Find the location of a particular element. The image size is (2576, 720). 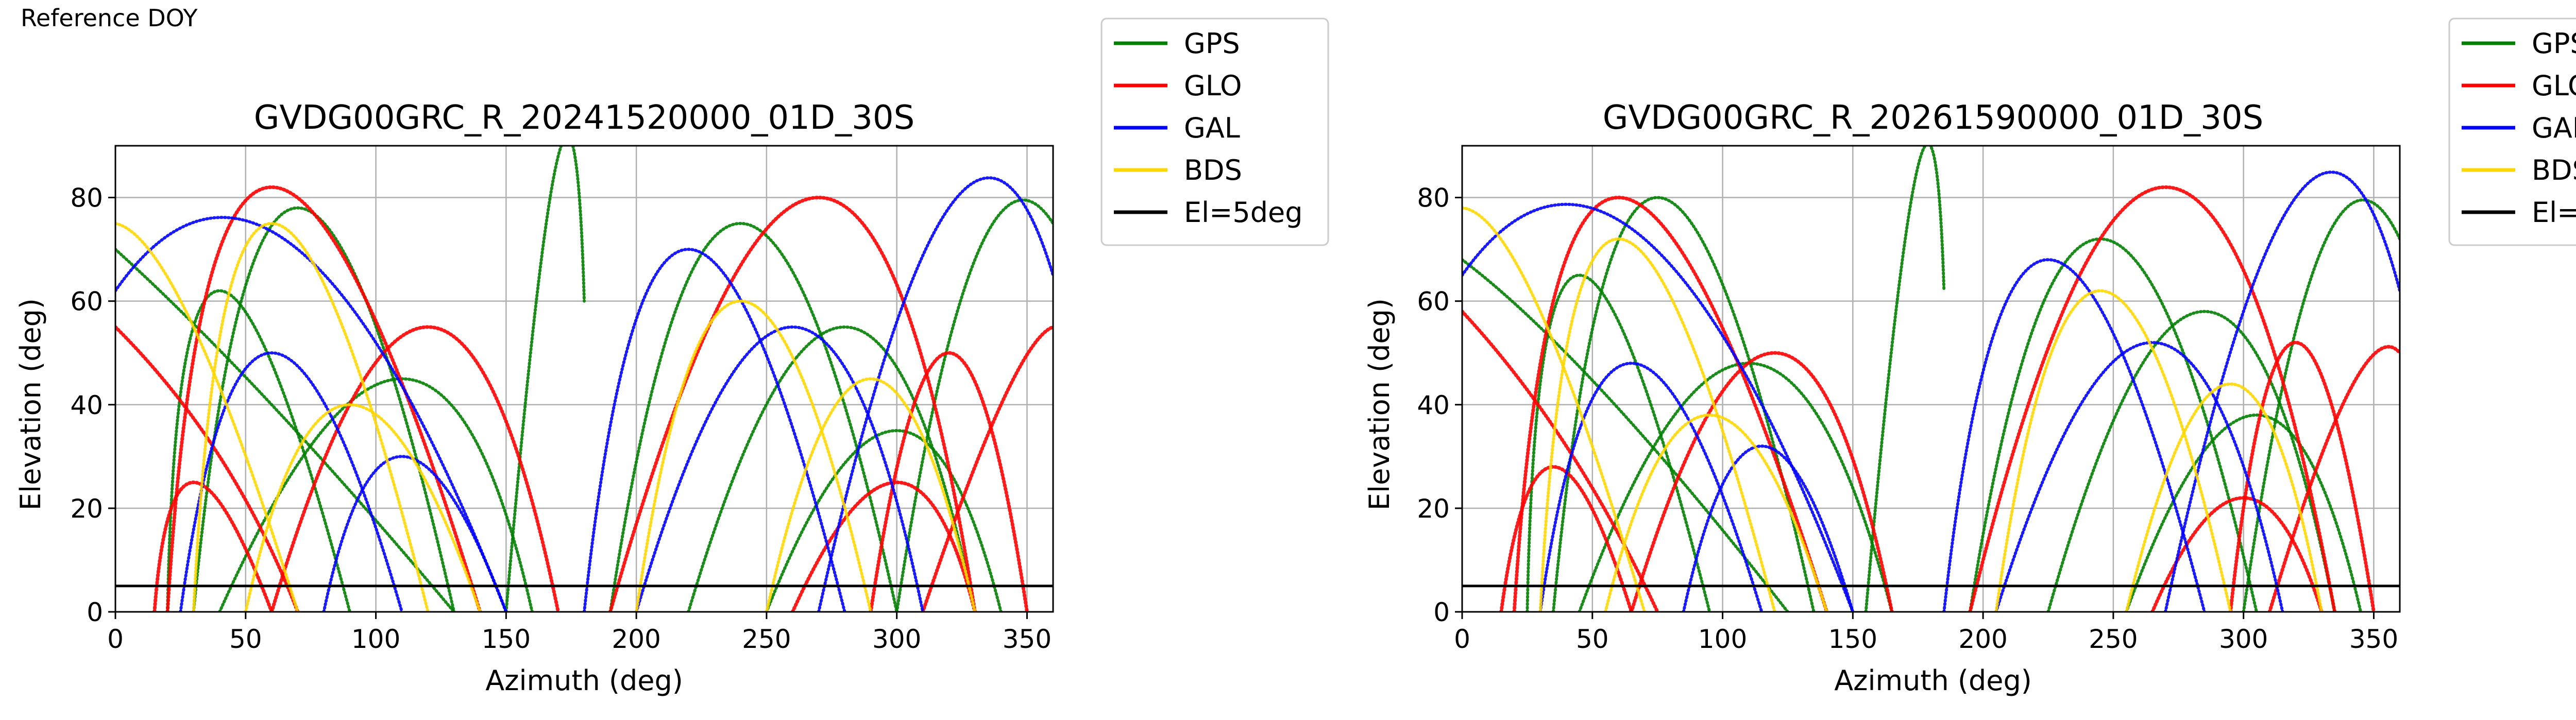

page-caption: Reference DOY is located at coordinates (109, 18).